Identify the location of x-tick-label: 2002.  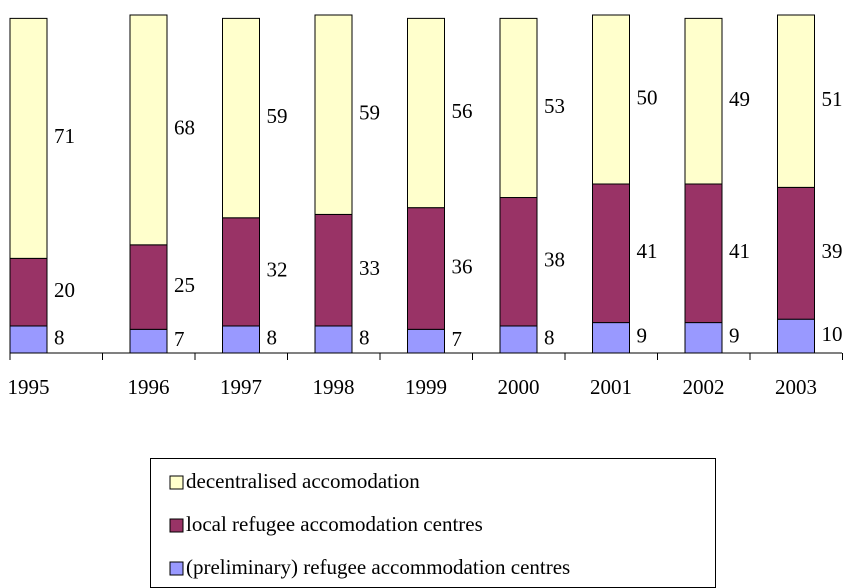
(704, 387).